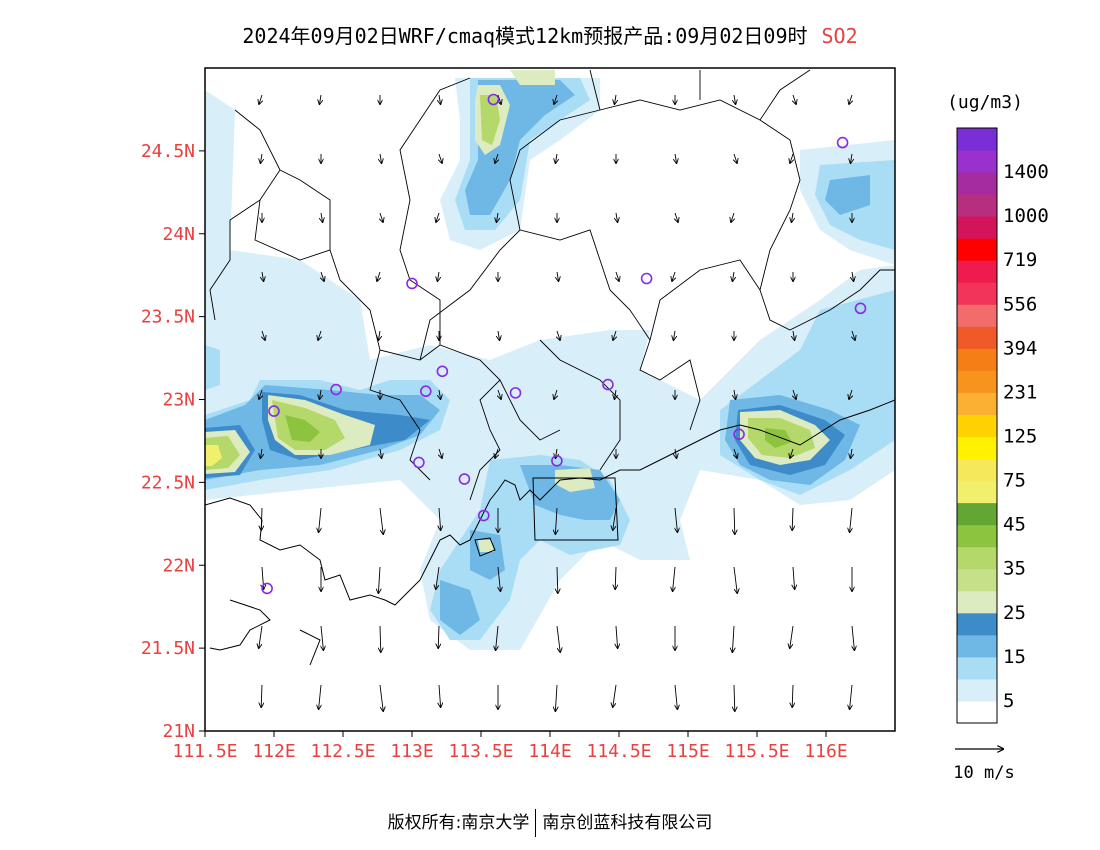 This screenshot has height=850, width=1100. I want to click on x-tick-label: 111.5E, so click(204, 751).